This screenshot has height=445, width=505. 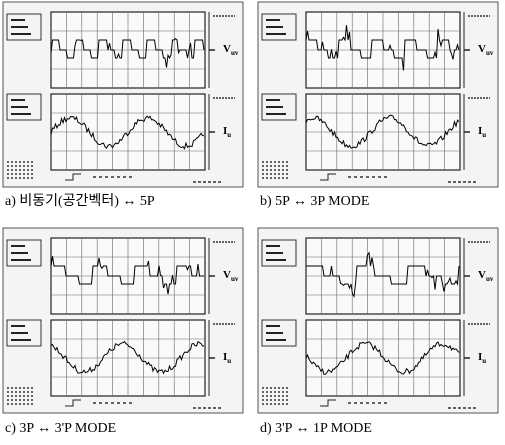 What do you see at coordinates (60, 428) in the screenshot?
I see `caption: c) 3P ↔ 3'P MODE` at bounding box center [60, 428].